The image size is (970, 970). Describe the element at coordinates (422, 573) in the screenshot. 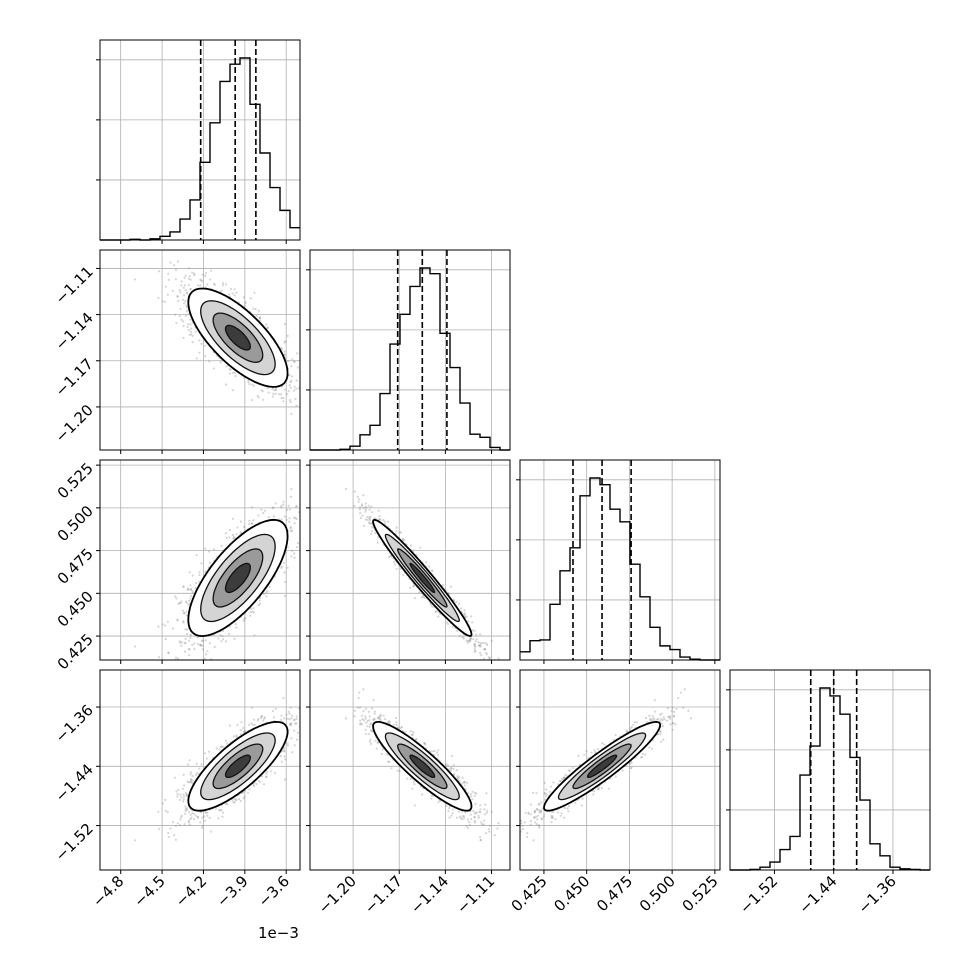

I see `points` at that location.